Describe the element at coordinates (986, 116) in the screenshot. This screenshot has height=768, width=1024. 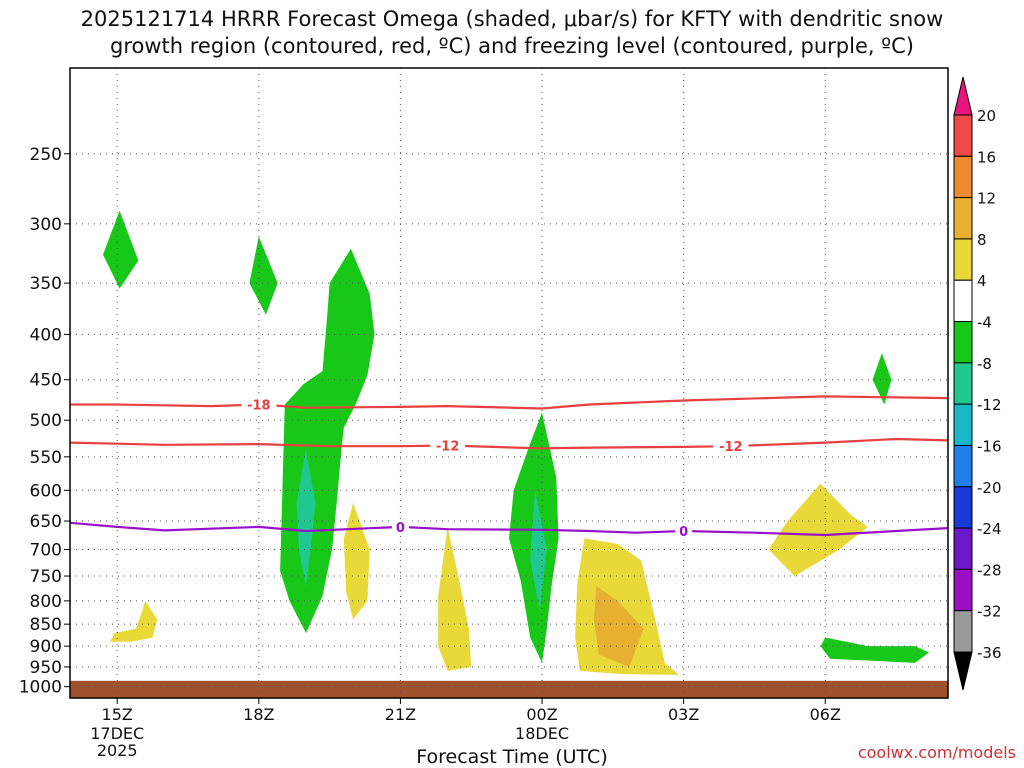
I see `colorbar-label-0: 20` at that location.